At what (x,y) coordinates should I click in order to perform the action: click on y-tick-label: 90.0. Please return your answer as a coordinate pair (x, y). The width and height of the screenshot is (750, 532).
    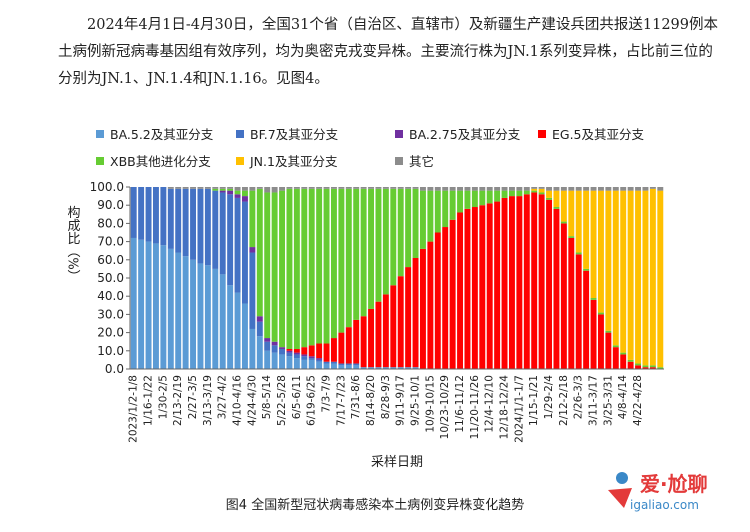
    Looking at the image, I should click on (110, 205).